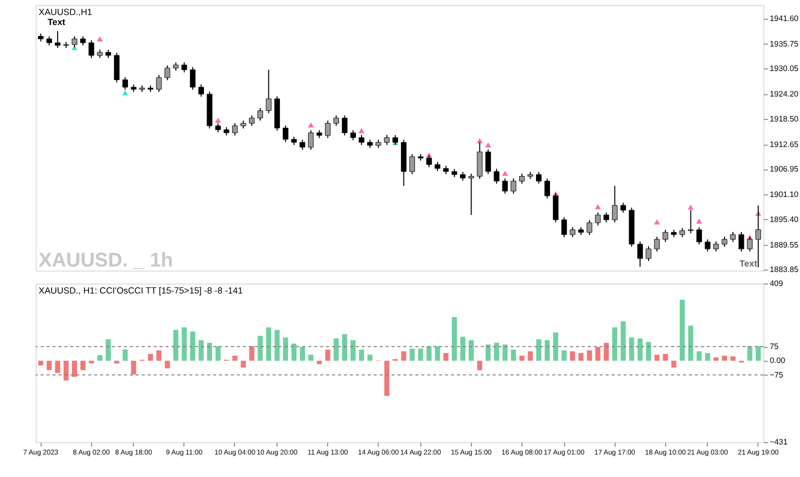  What do you see at coordinates (784, 144) in the screenshot?
I see `y-tick-label: 1912.65` at bounding box center [784, 144].